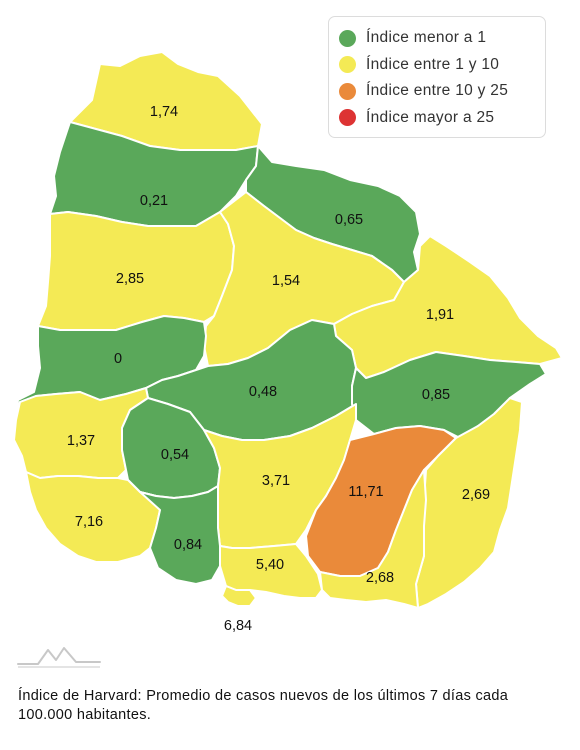  Describe the element at coordinates (286, 281) in the screenshot. I see `department-value-label: 1,54` at that location.